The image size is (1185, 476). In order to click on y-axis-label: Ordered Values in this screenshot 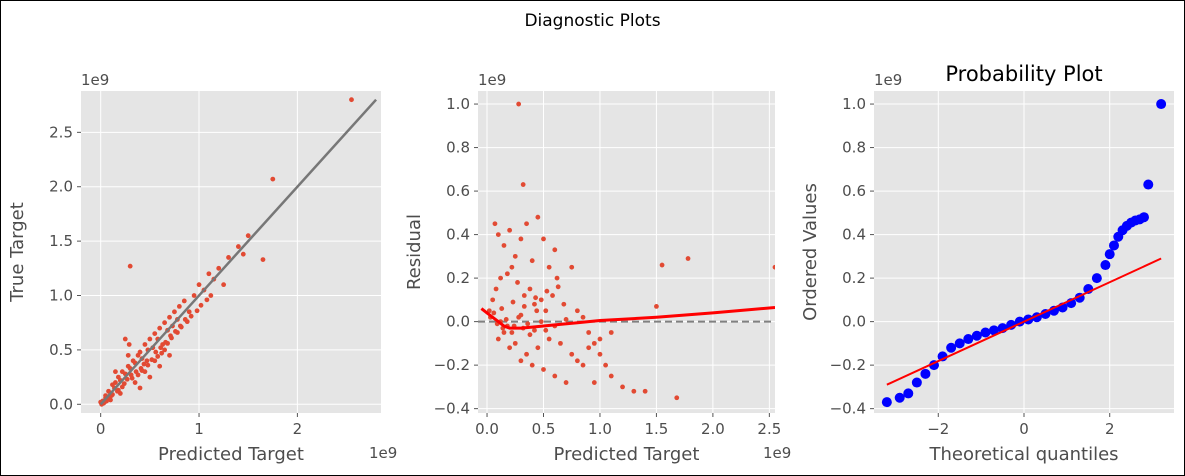, I will do `click(810, 252)`.